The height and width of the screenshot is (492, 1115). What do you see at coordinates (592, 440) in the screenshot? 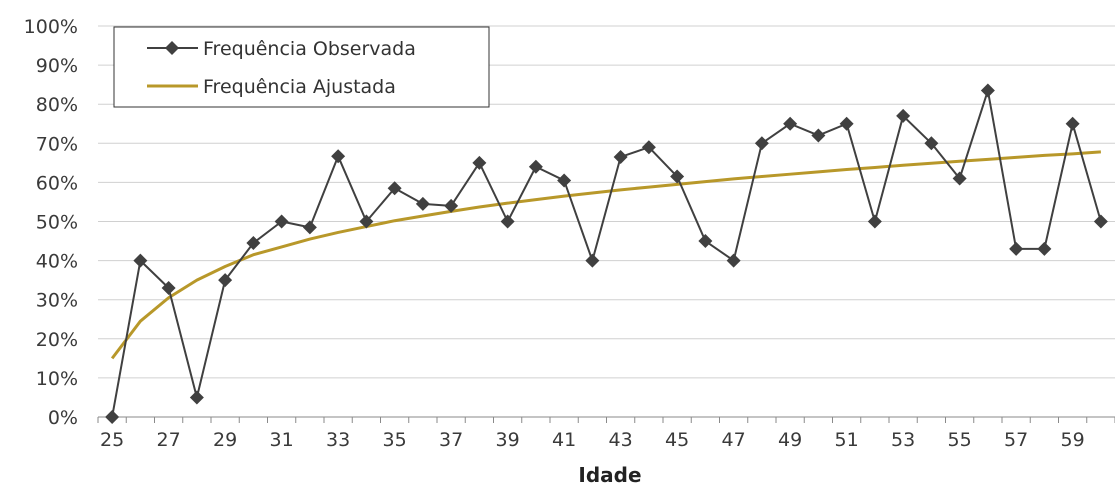
I see `x-axis-tick-labels: 25 27 29 31 33 35 37 39 41 43 45 47 49 51 53 55 57 59` at bounding box center [592, 440].